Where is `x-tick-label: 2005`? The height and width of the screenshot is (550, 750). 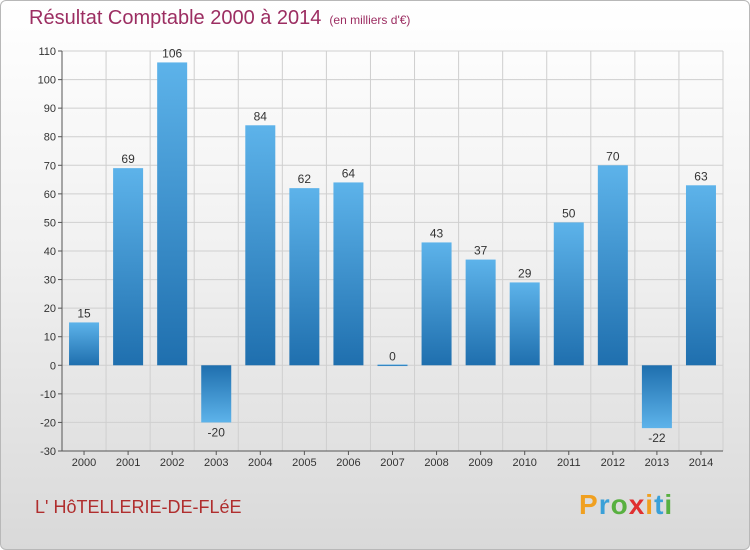 x-tick-label: 2005 is located at coordinates (304, 463).